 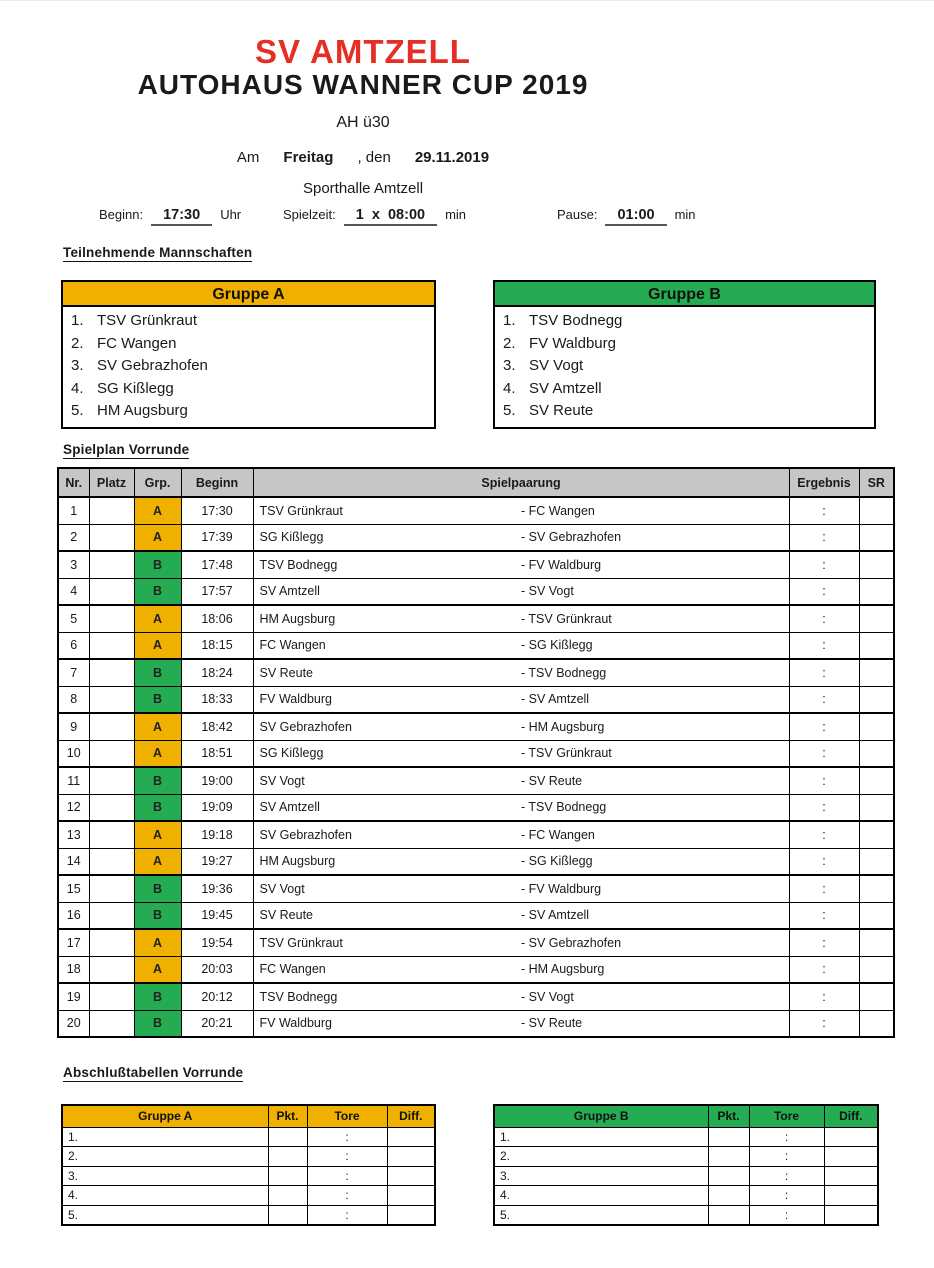 I want to click on team-name: SV Amtzell, so click(x=565, y=388).